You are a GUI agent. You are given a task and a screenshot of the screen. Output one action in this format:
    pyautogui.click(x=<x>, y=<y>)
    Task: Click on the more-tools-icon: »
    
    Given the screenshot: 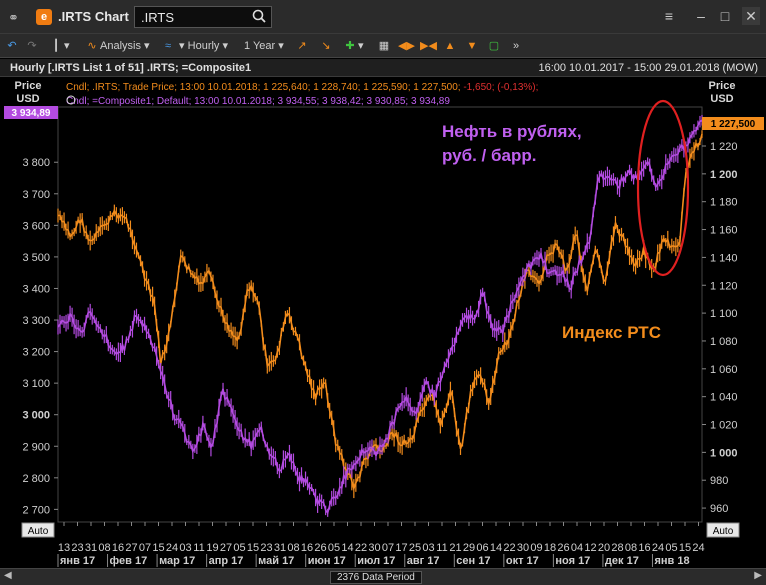 What is the action you would take?
    pyautogui.click(x=516, y=46)
    